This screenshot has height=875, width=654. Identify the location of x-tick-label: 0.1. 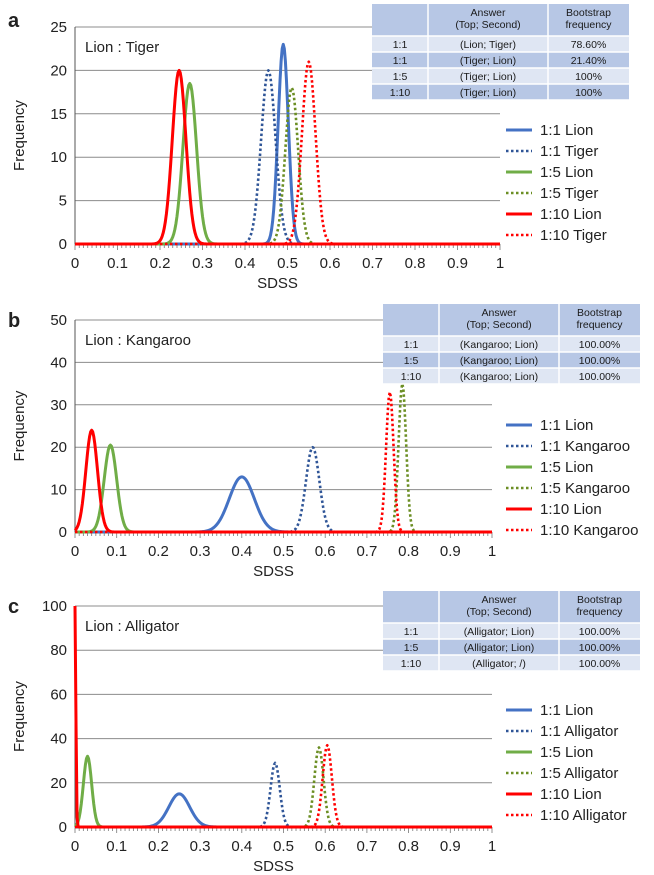
(116, 551).